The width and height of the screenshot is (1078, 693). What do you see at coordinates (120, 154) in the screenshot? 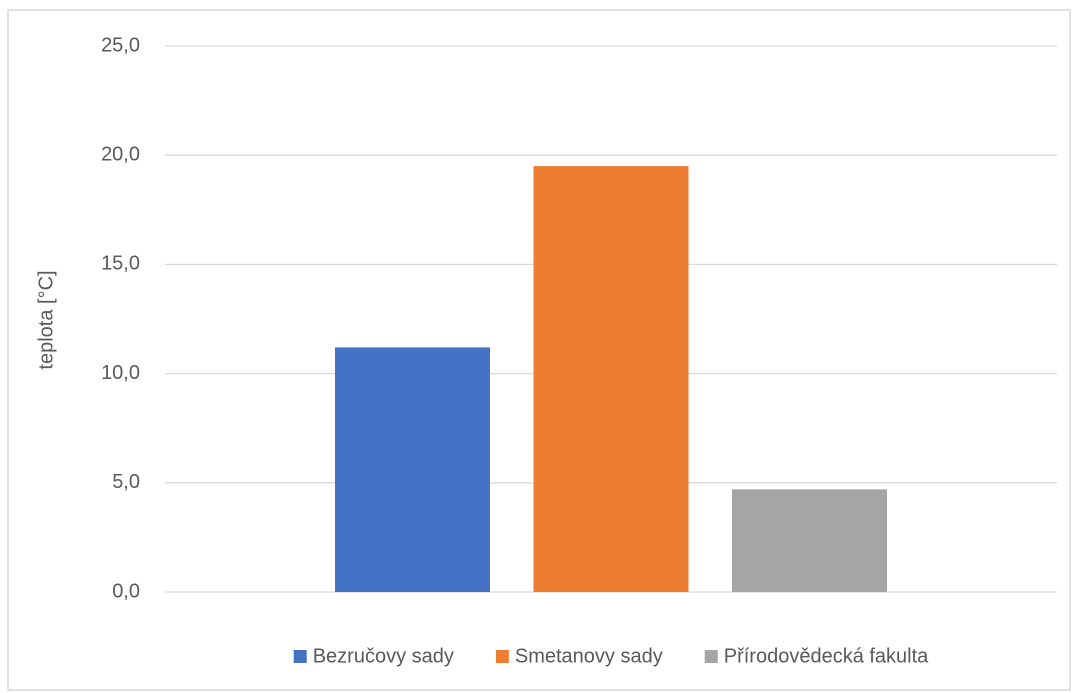
I see `y-tick-label: 20,0` at bounding box center [120, 154].